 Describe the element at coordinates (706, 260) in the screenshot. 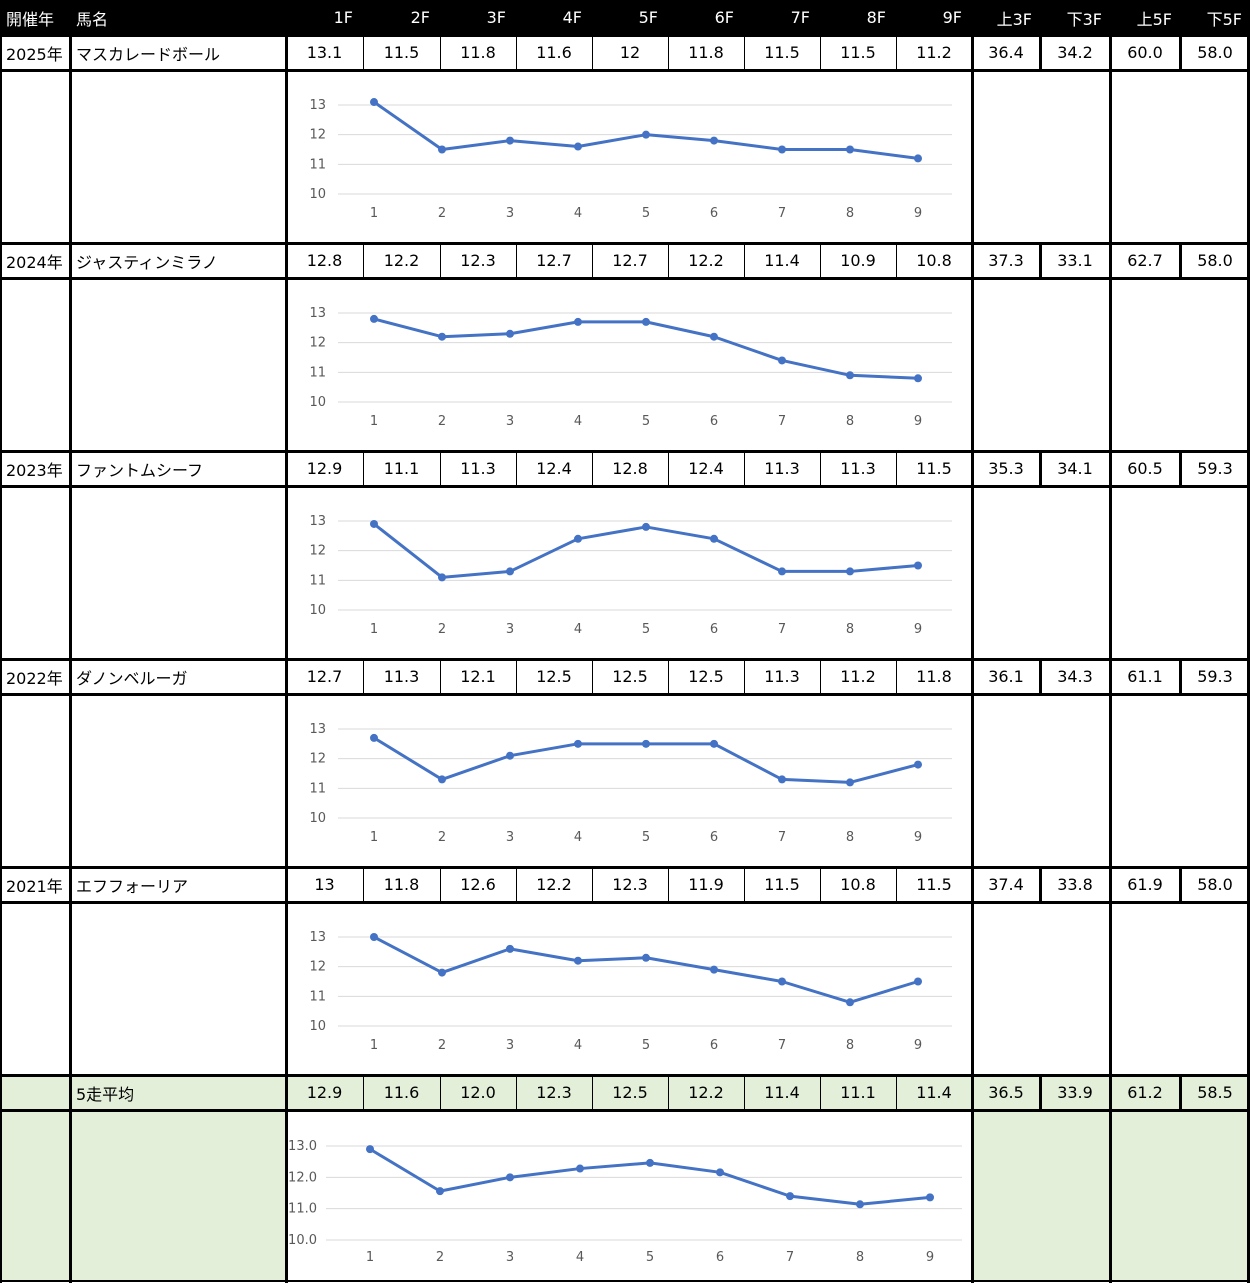

I see `lap-cell-6: 12.2` at that location.